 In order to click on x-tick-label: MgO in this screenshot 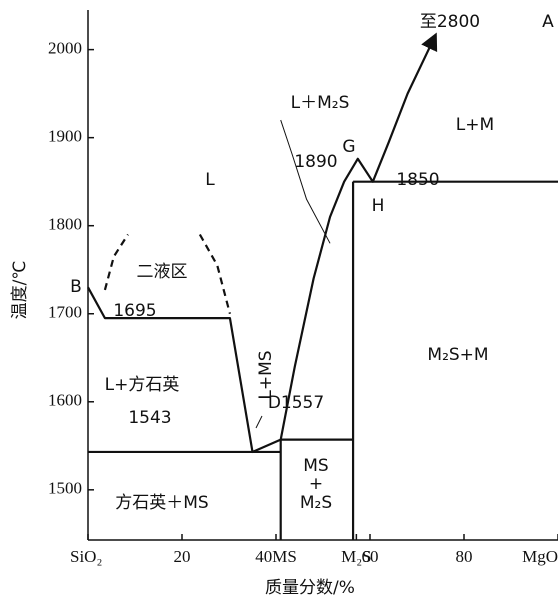, I will do `click(540, 556)`.